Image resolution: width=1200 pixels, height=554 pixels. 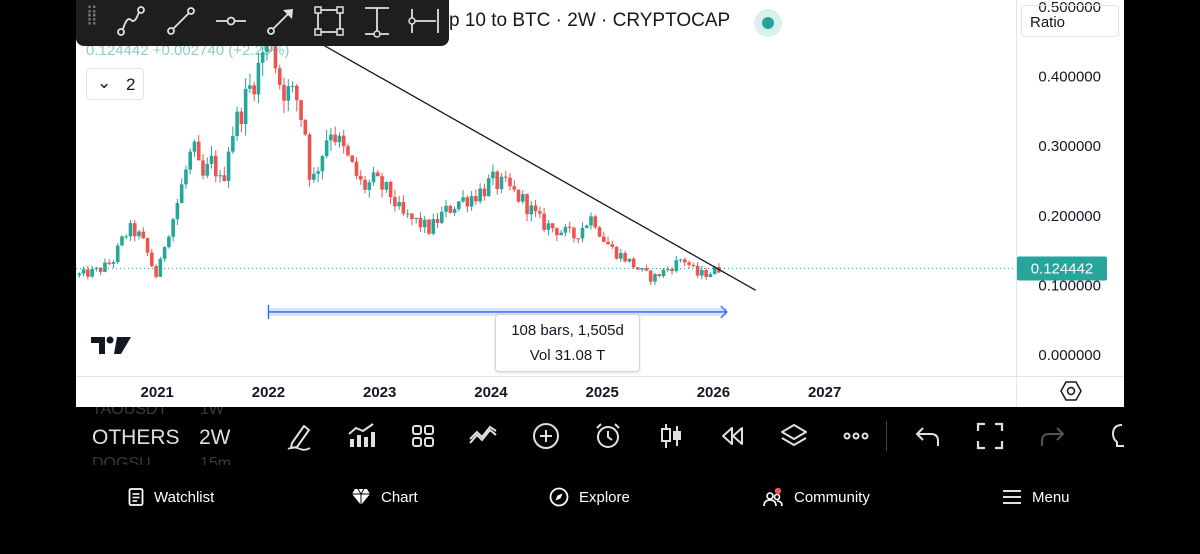 What do you see at coordinates (856, 436) in the screenshot?
I see `more-icon` at bounding box center [856, 436].